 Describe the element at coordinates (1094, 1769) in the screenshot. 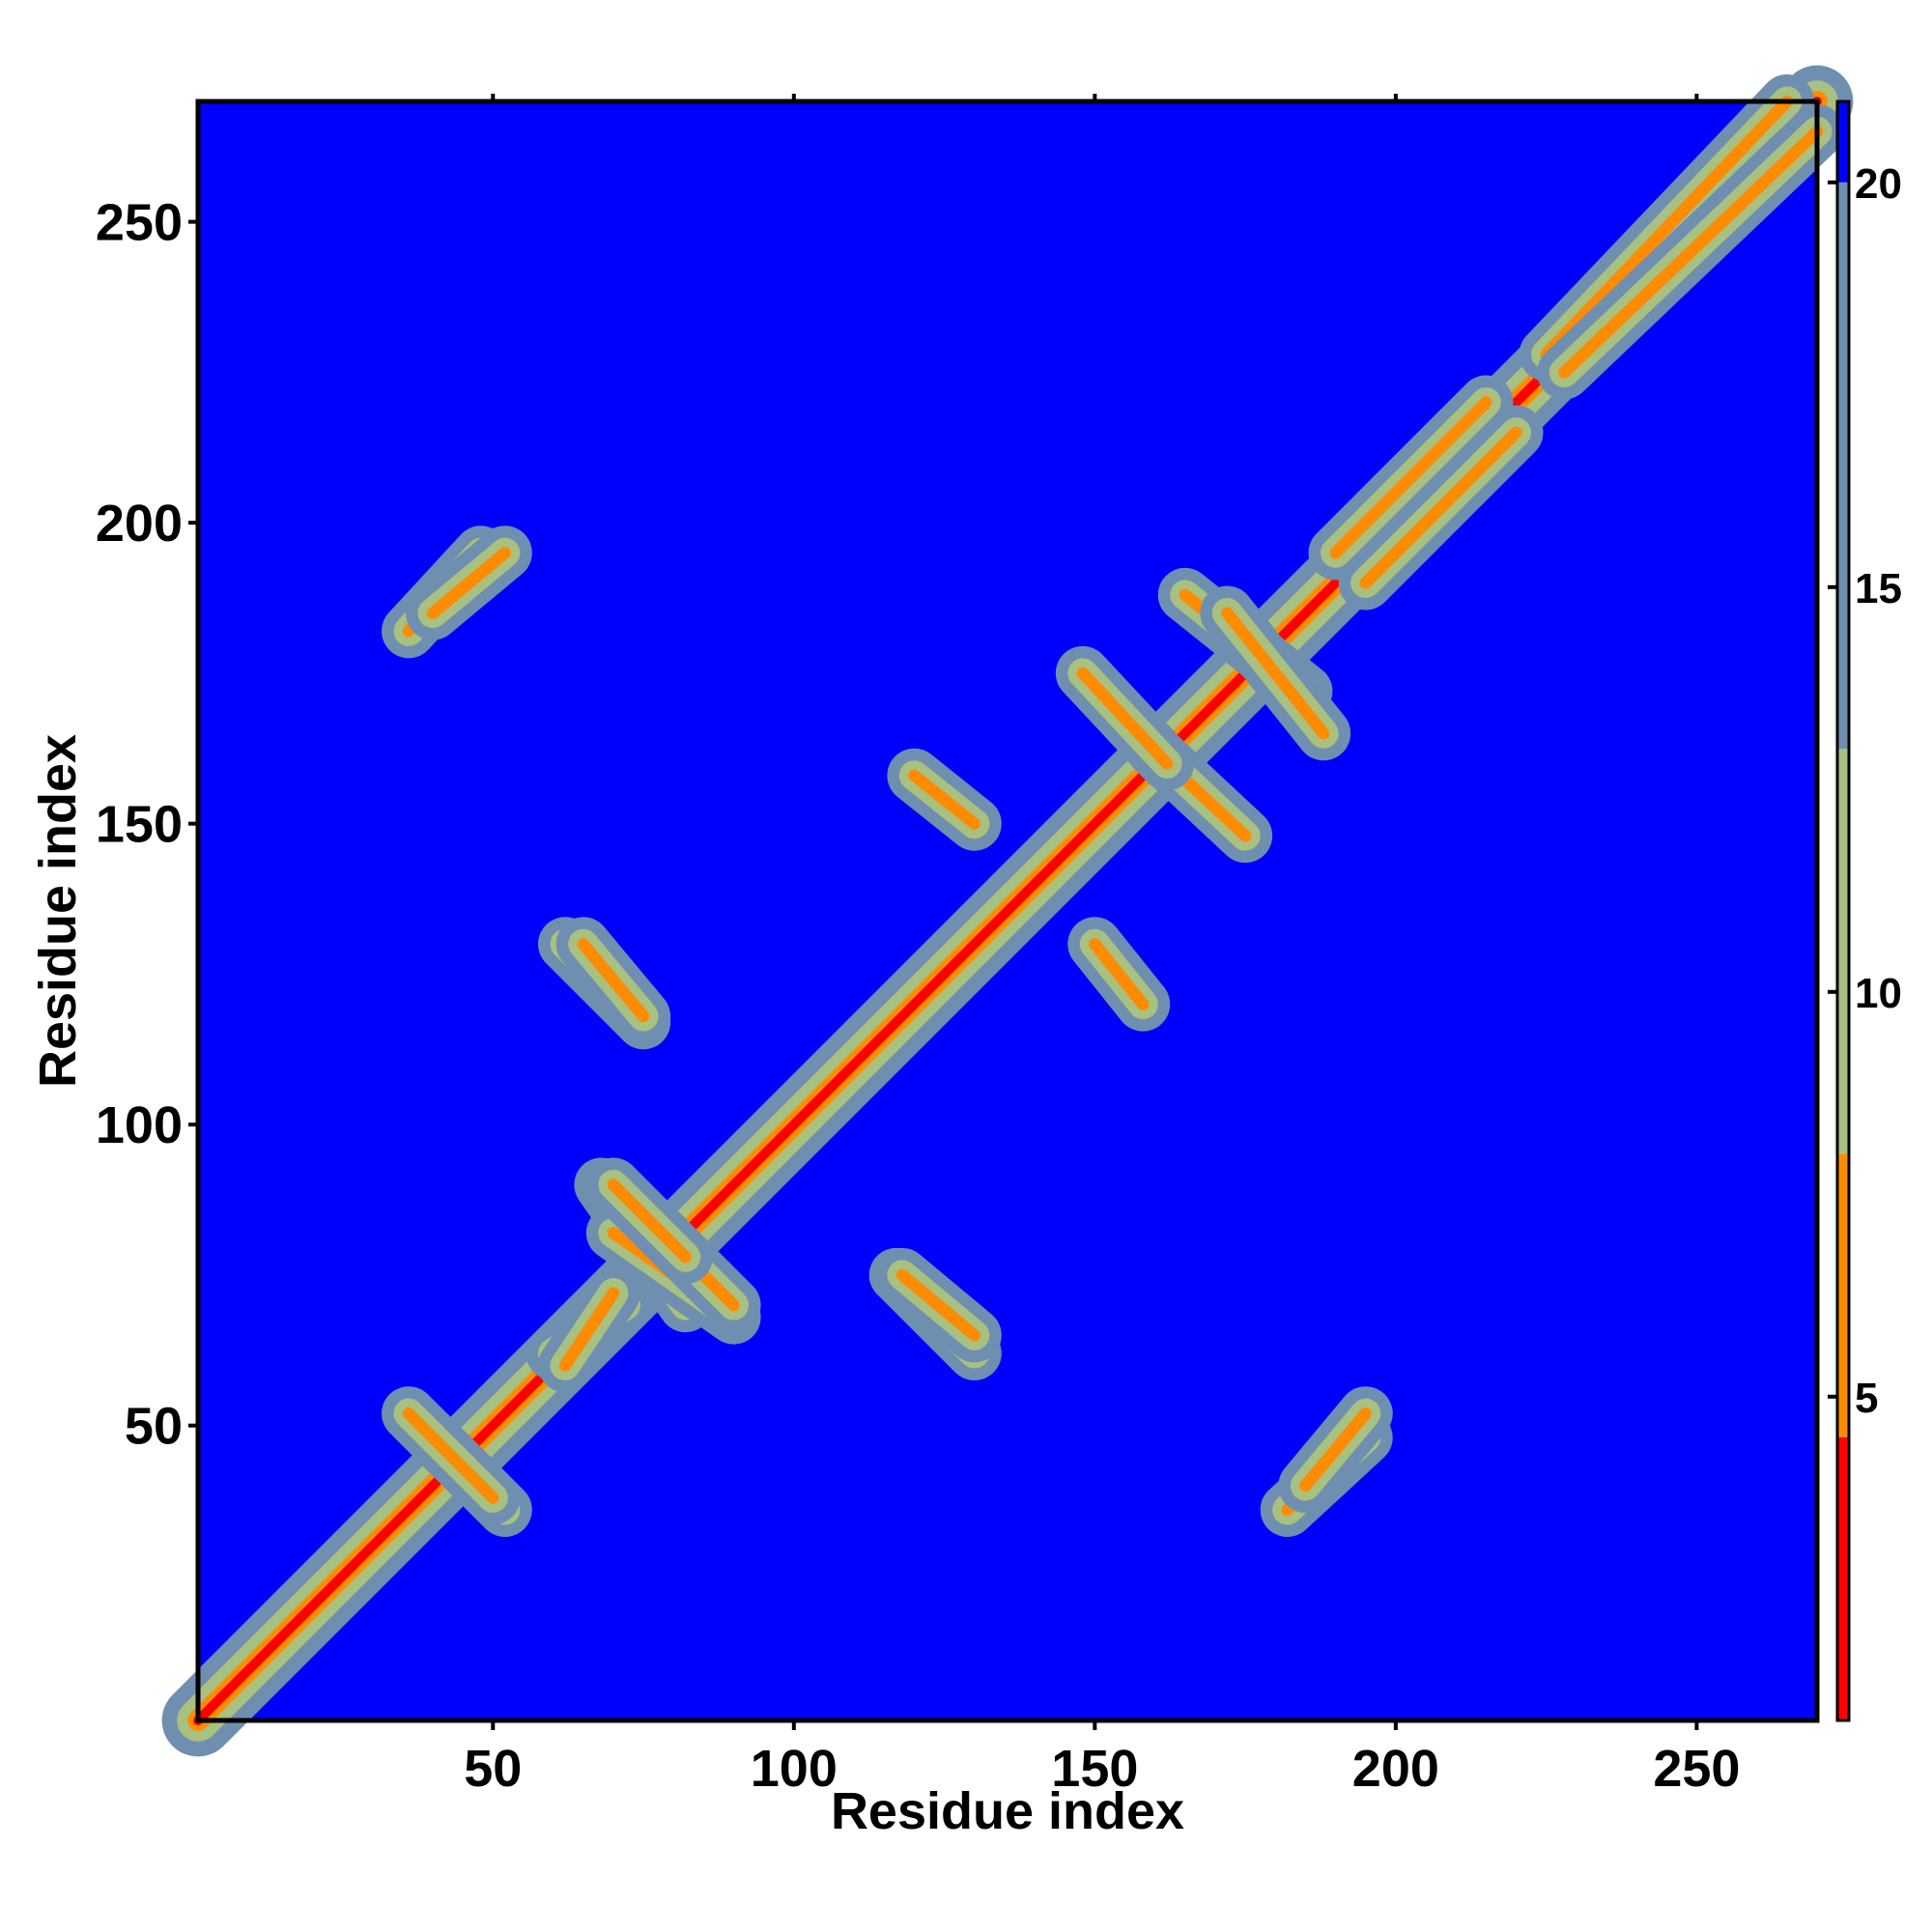

I see `x-tick-label: 150` at that location.